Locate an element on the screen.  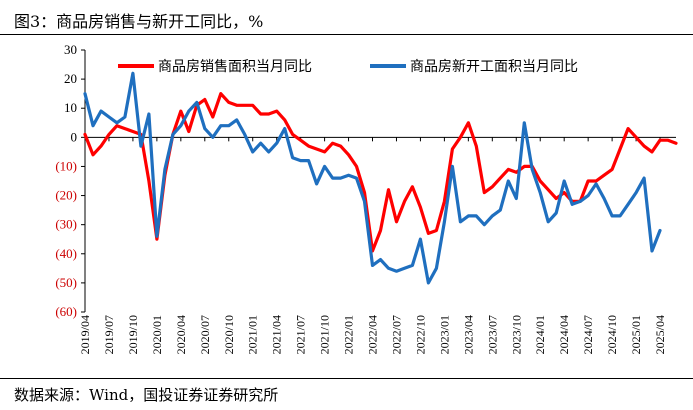
x-tick-label: 2024/07 is located at coordinates (588, 334).